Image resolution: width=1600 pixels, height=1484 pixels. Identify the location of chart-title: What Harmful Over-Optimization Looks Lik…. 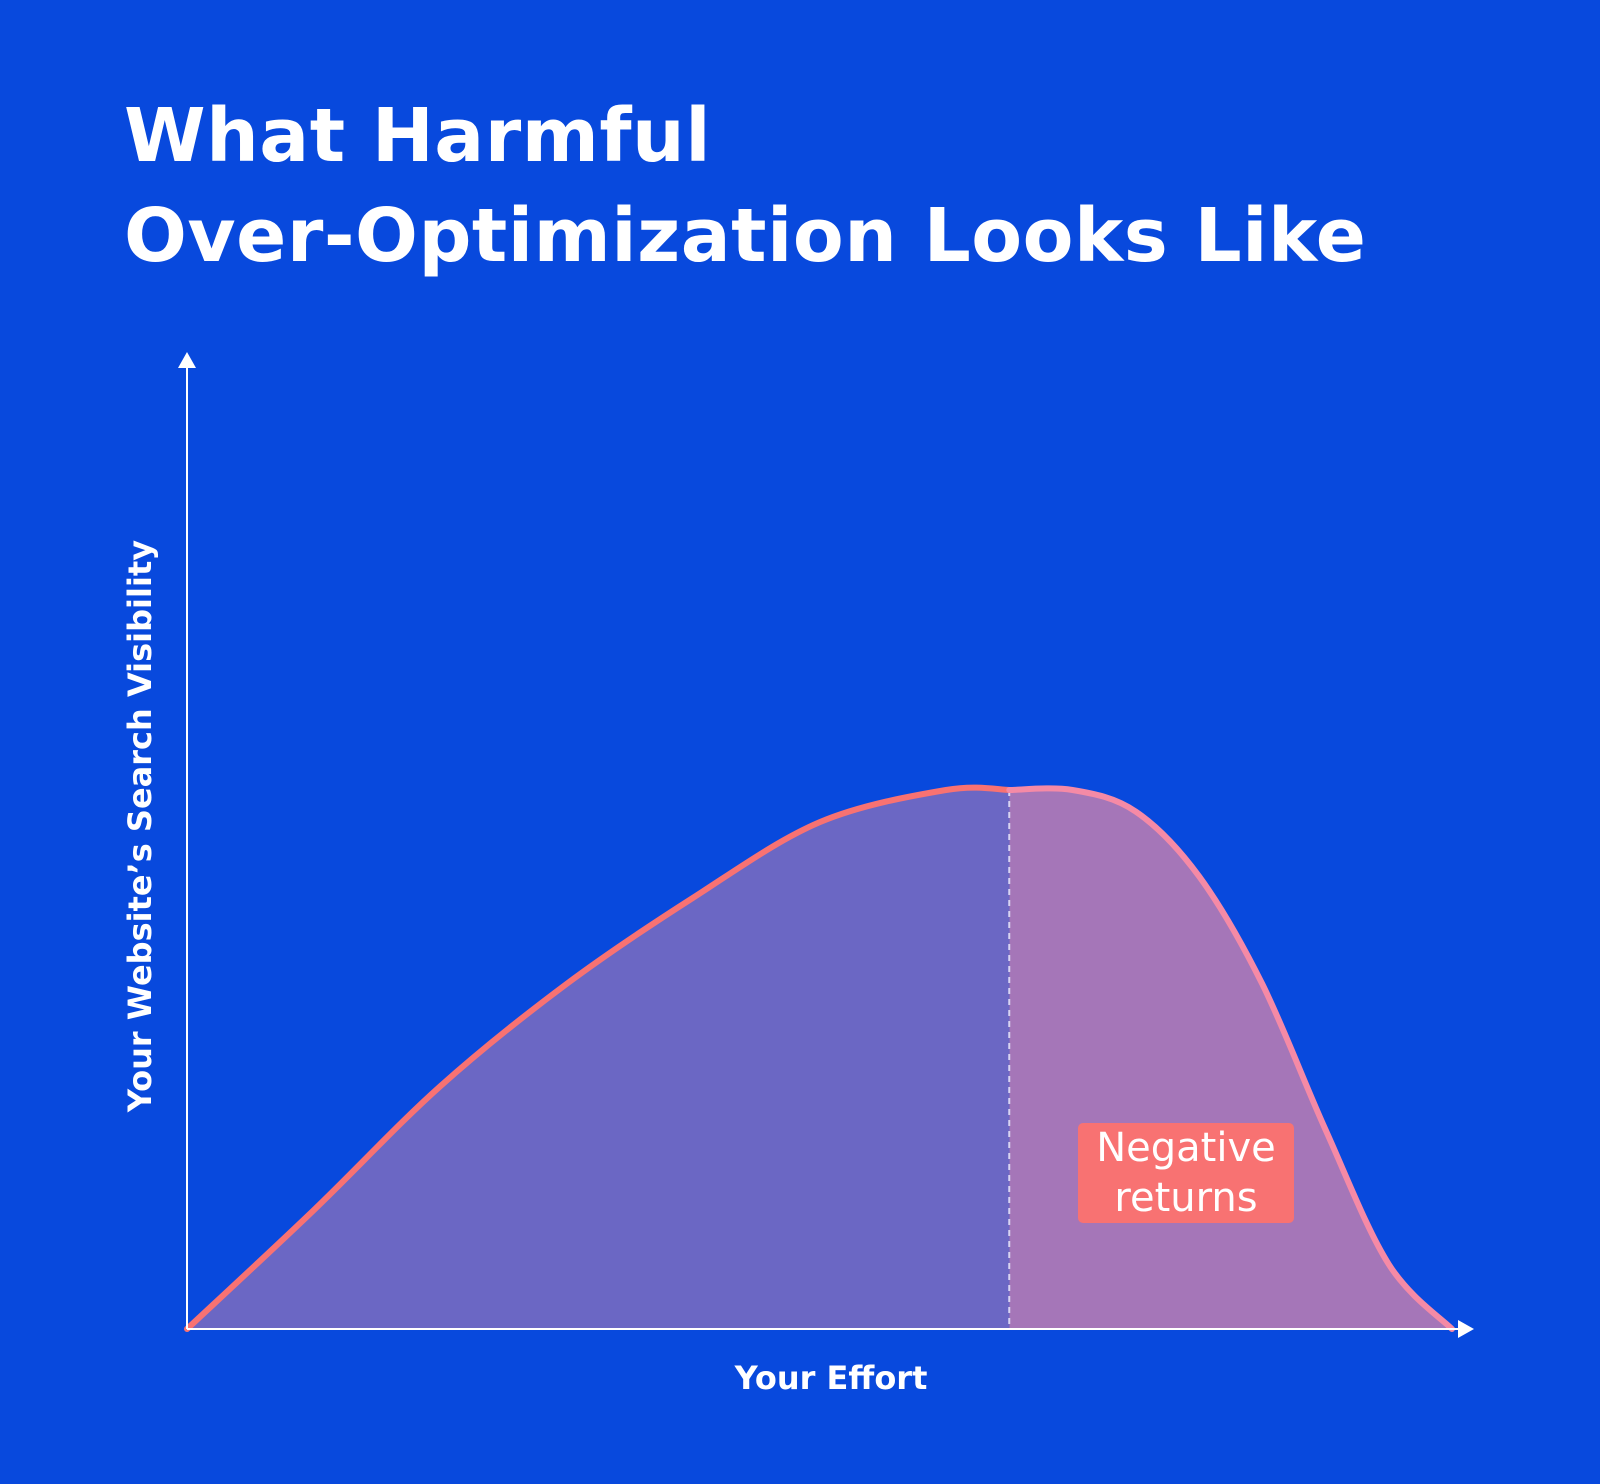
(745, 186).